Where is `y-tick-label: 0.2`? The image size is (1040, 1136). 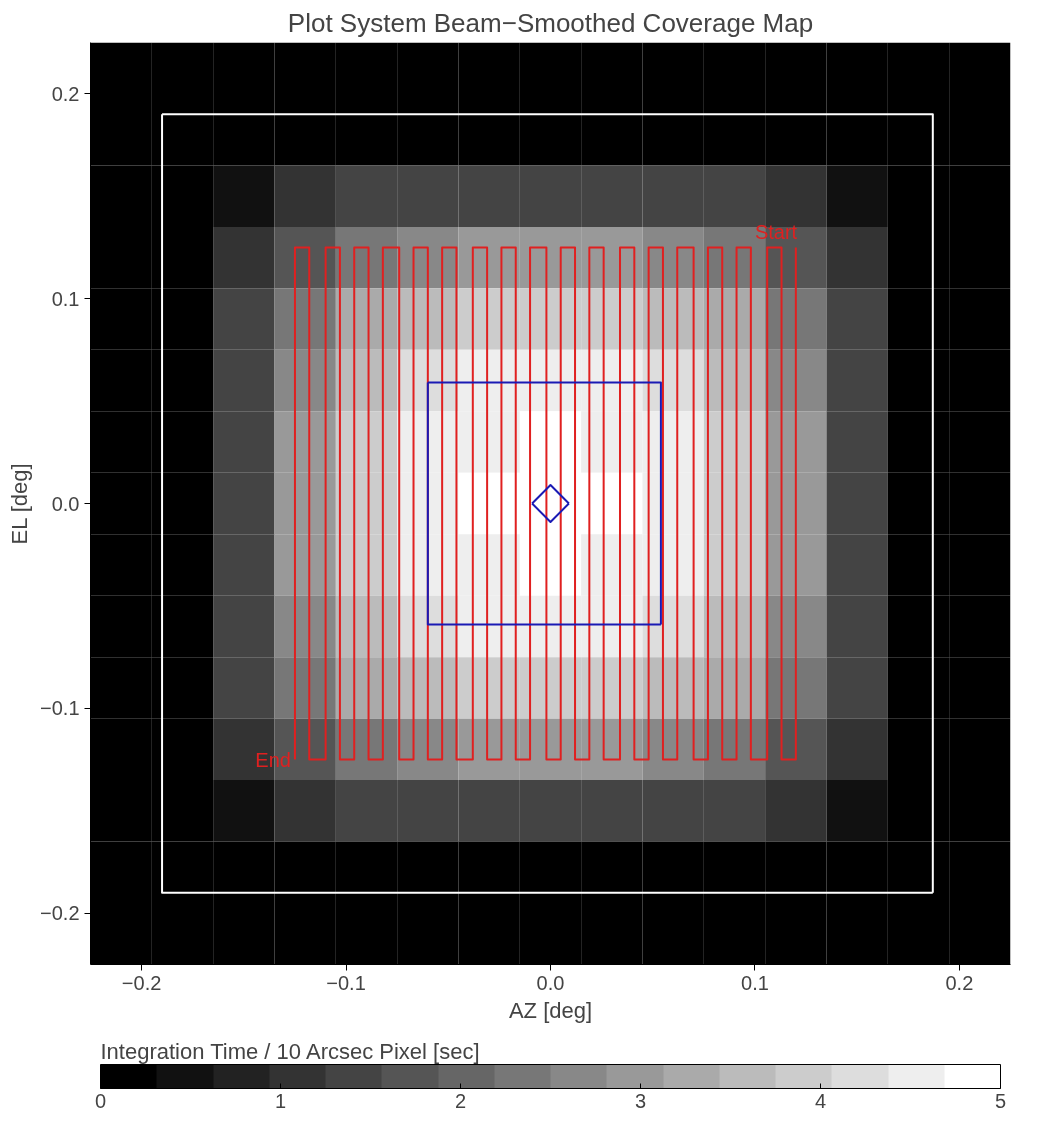
y-tick-label: 0.2 is located at coordinates (65, 93).